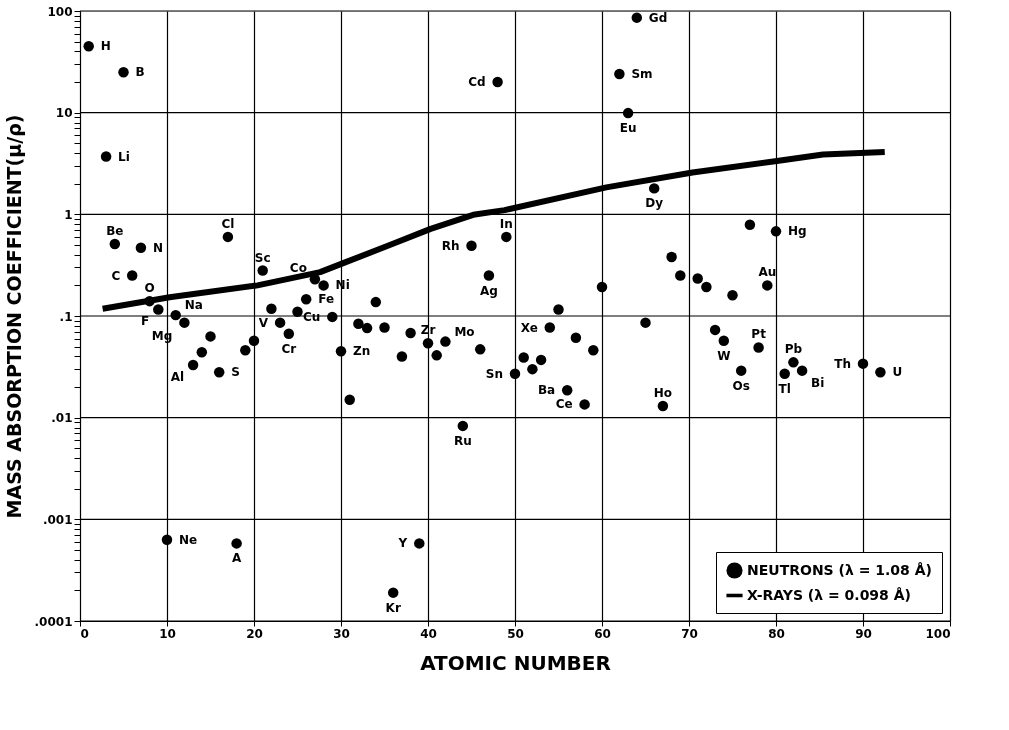 The width and height of the screenshot is (1009, 730). Describe the element at coordinates (145, 321) in the screenshot. I see `annotation: F` at that location.